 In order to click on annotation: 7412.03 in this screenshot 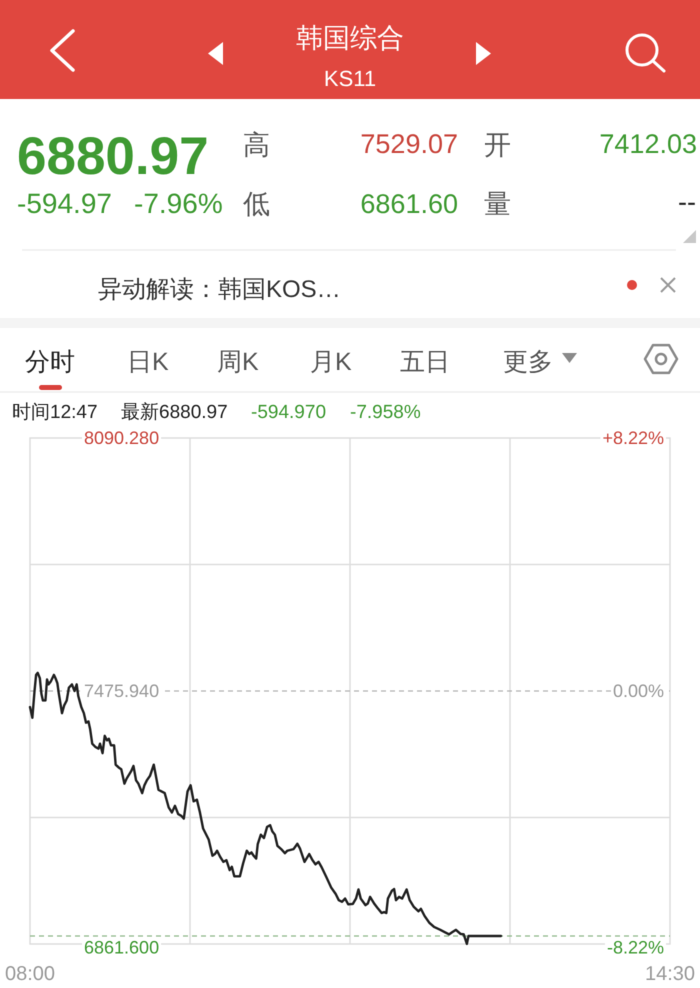, I will do `click(648, 144)`.